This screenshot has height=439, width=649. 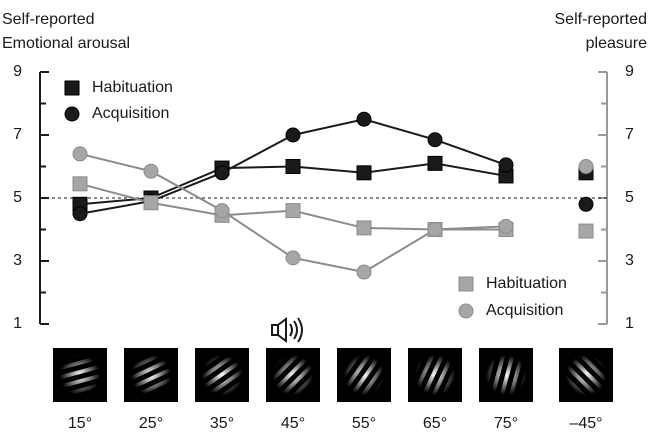 What do you see at coordinates (151, 423) in the screenshot?
I see `x-tick-label: 25°` at bounding box center [151, 423].